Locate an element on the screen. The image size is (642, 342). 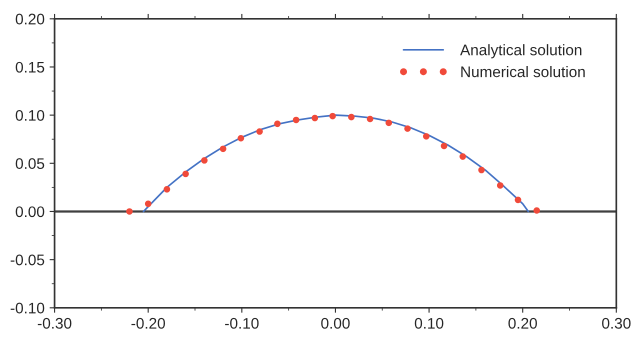
y-tick-label: 0.05 is located at coordinates (30, 163).